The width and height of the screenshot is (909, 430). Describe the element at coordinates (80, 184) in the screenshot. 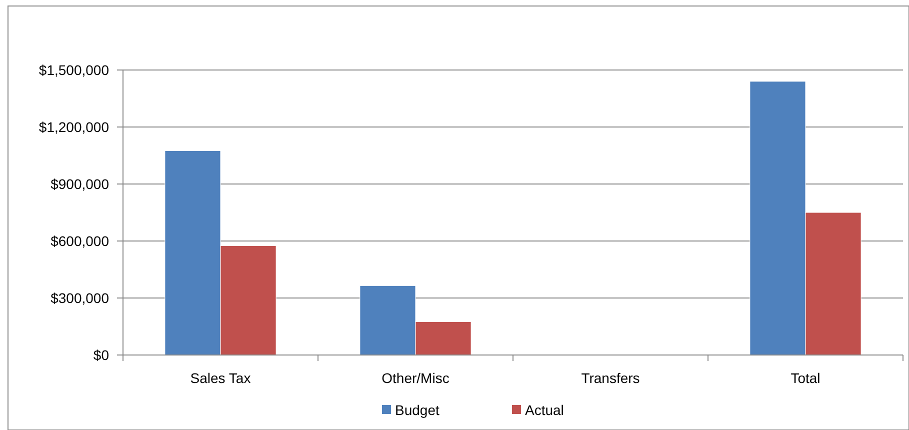

I see `y-tick-label: $900,000` at that location.